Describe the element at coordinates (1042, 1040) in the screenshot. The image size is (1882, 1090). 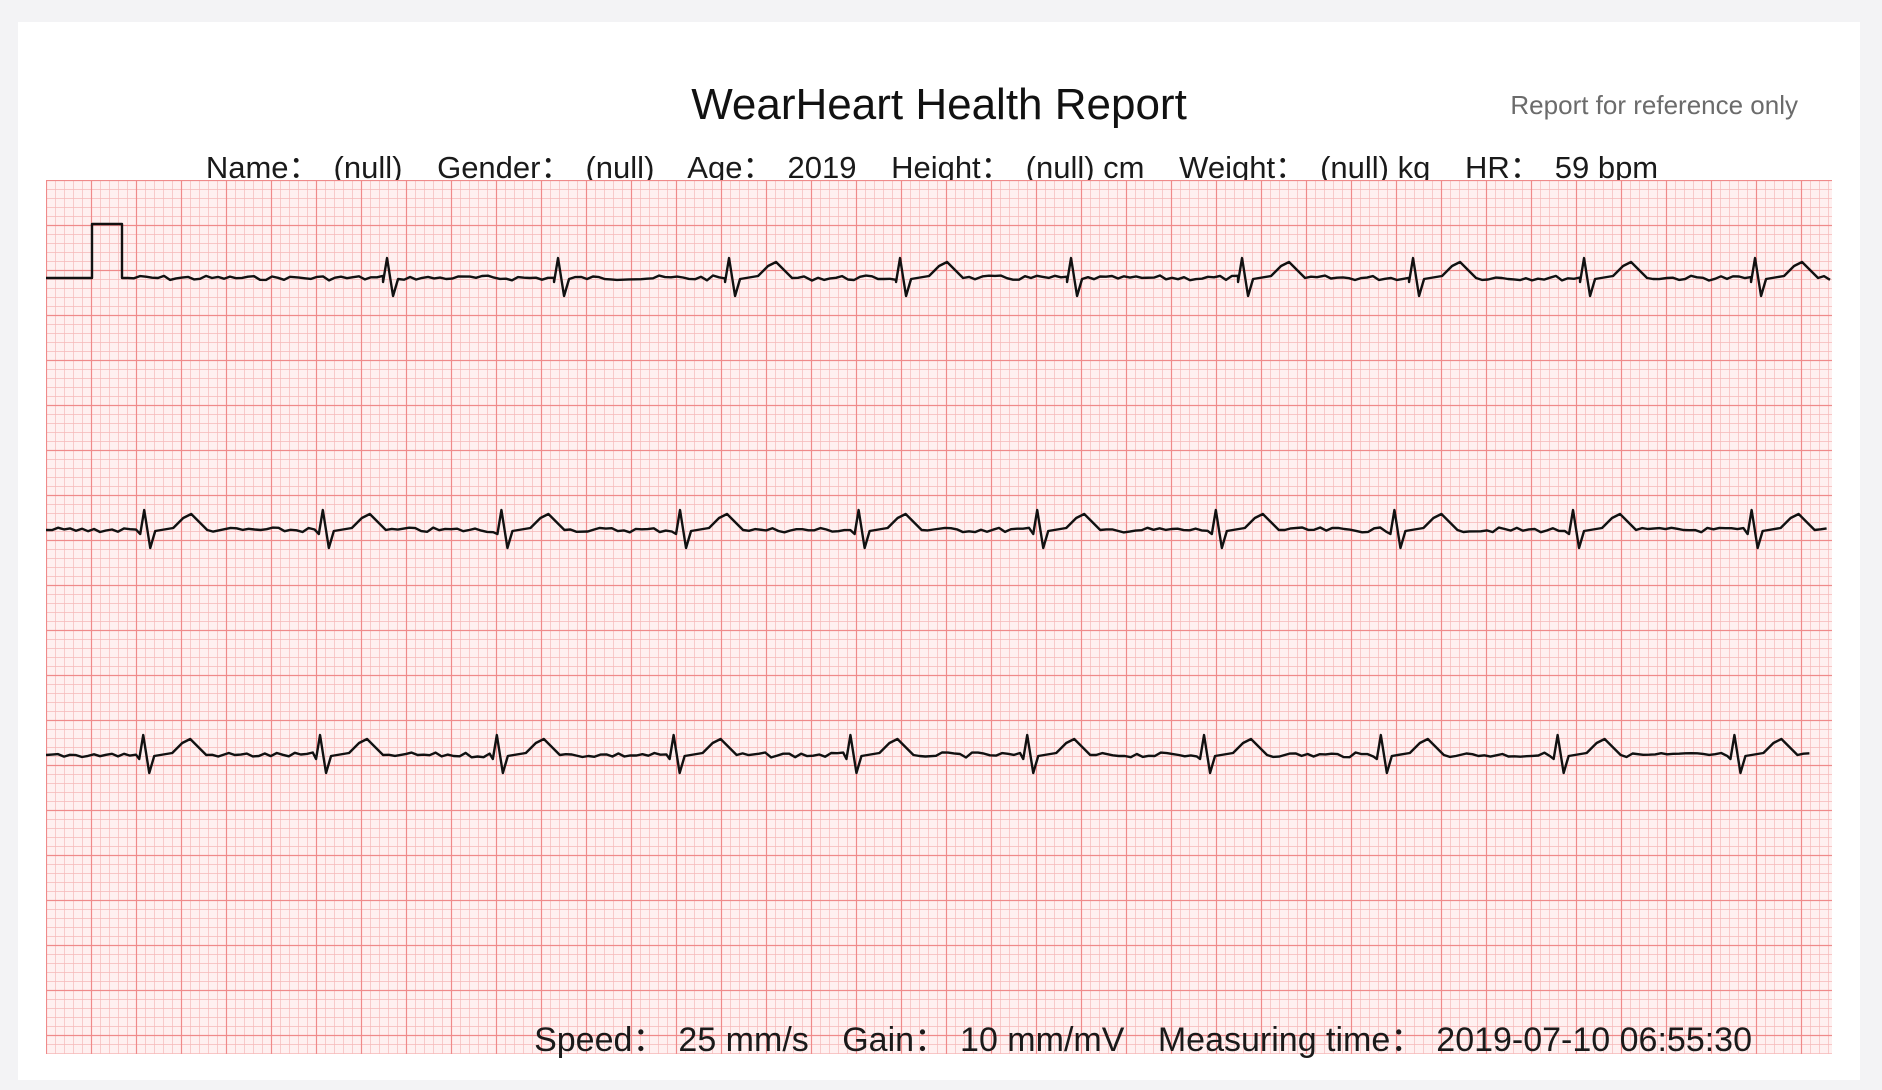
I see `gain-value: 10 mm/mV` at that location.